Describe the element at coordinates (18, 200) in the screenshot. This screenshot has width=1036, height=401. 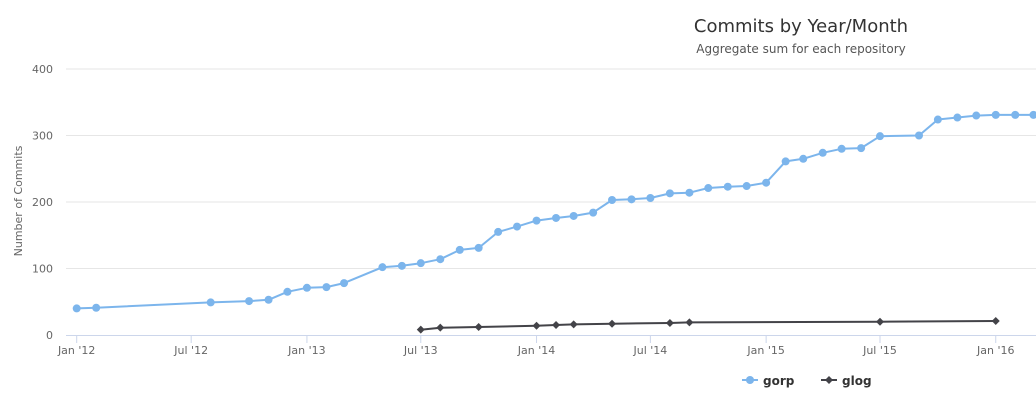
I see `y-axis-title: Number of Commits` at that location.